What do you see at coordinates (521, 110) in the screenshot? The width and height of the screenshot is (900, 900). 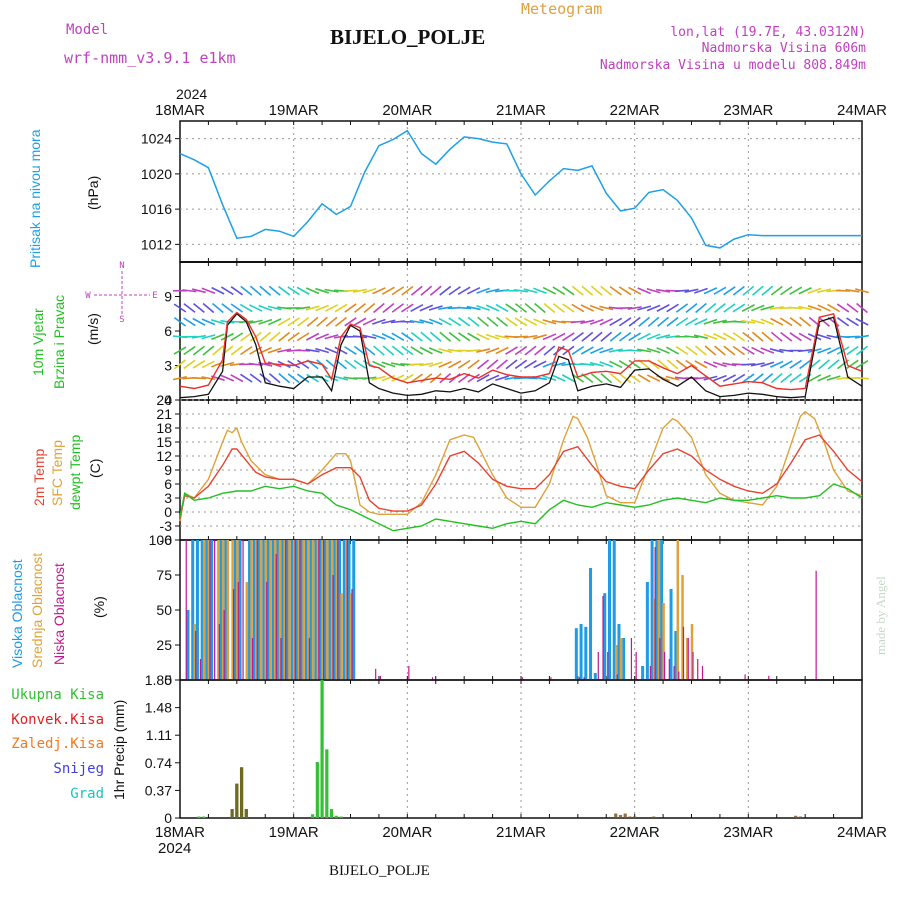 I see `top-time-tick-labels: 18MAR 19MAR 20MAR 21MAR 22MAR 23MAR 24MAR` at bounding box center [521, 110].